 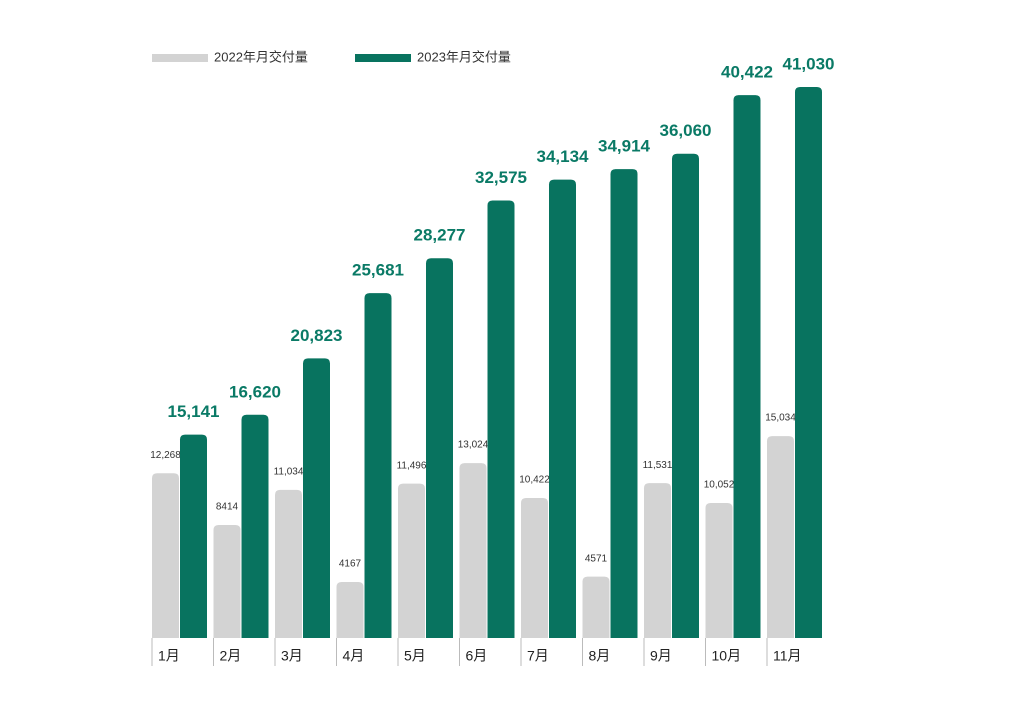 I want to click on data-label: 4167, so click(x=350, y=564).